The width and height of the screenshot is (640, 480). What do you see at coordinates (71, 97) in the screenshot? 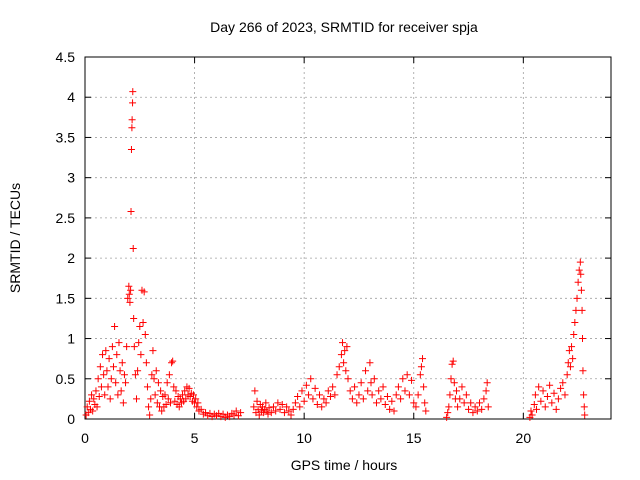
I see `y-tick-label: 4` at bounding box center [71, 97].